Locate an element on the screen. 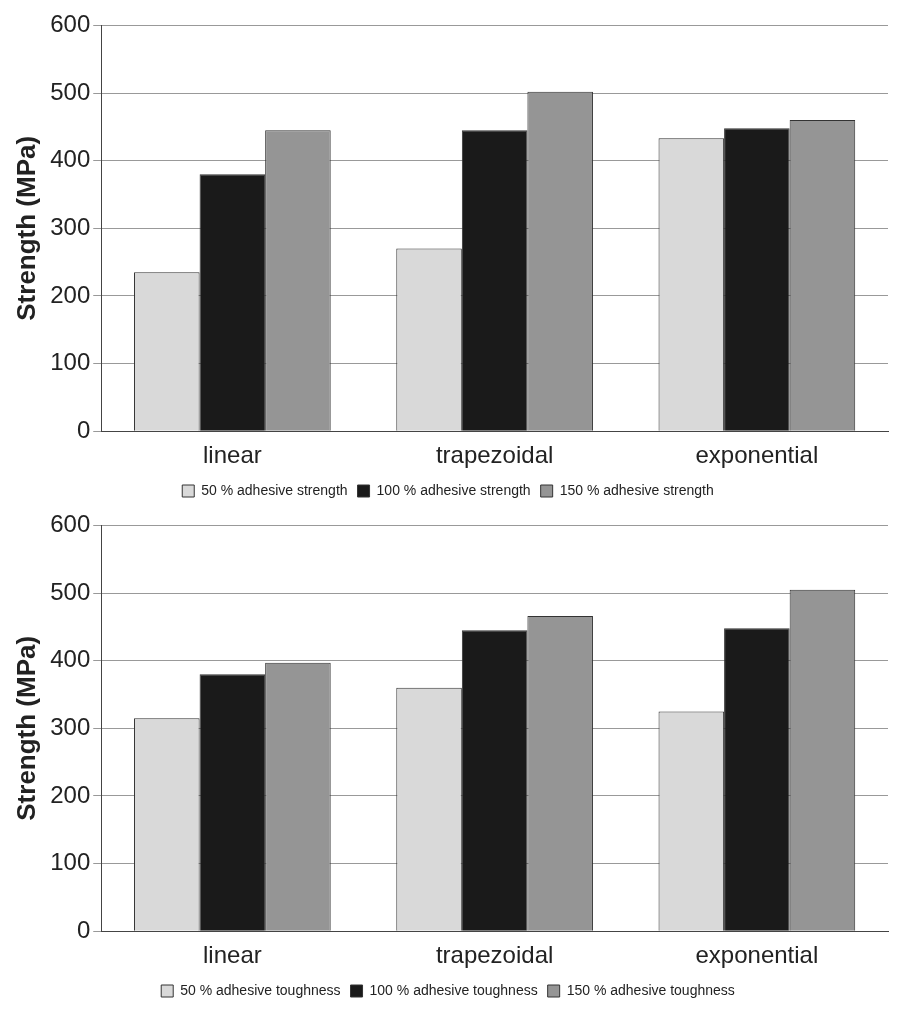 Image resolution: width=923 pixels, height=1032 pixels. legend-label: 50 % adhesive strength is located at coordinates (274, 489).